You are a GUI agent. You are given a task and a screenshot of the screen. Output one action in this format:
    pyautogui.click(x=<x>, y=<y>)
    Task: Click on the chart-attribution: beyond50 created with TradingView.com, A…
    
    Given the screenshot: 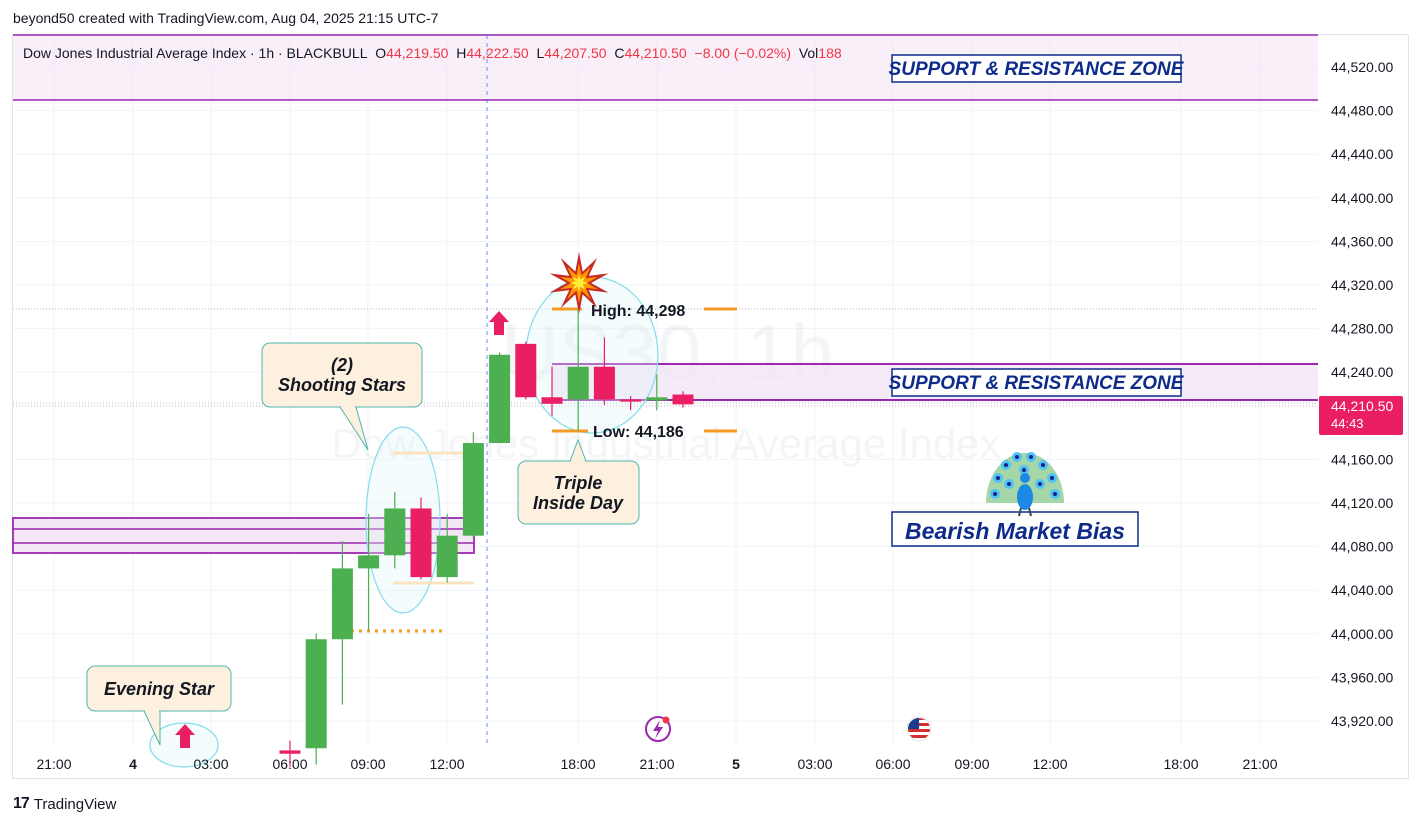 What is the action you would take?
    pyautogui.click(x=226, y=18)
    